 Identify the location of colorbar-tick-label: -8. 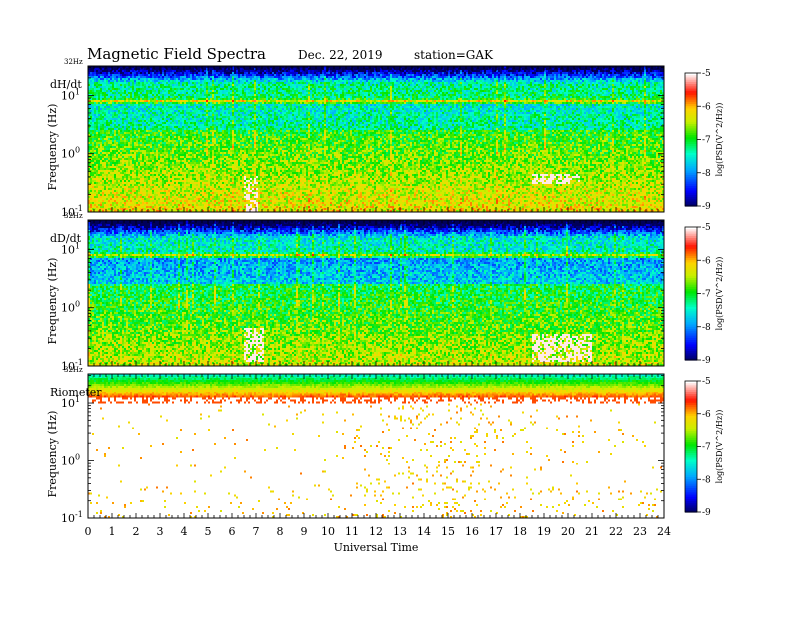
(706, 480).